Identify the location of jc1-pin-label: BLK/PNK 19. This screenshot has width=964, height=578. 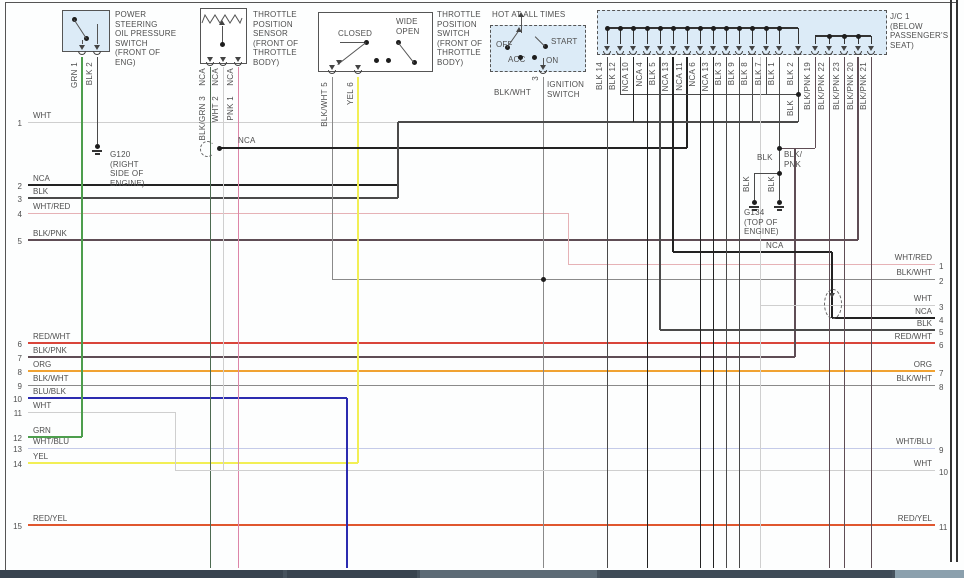
(807, 86).